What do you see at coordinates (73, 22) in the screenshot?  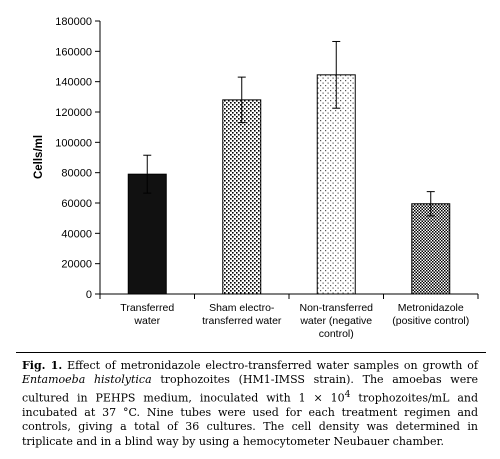 I see `y-tick-label-9: 180000` at bounding box center [73, 22].